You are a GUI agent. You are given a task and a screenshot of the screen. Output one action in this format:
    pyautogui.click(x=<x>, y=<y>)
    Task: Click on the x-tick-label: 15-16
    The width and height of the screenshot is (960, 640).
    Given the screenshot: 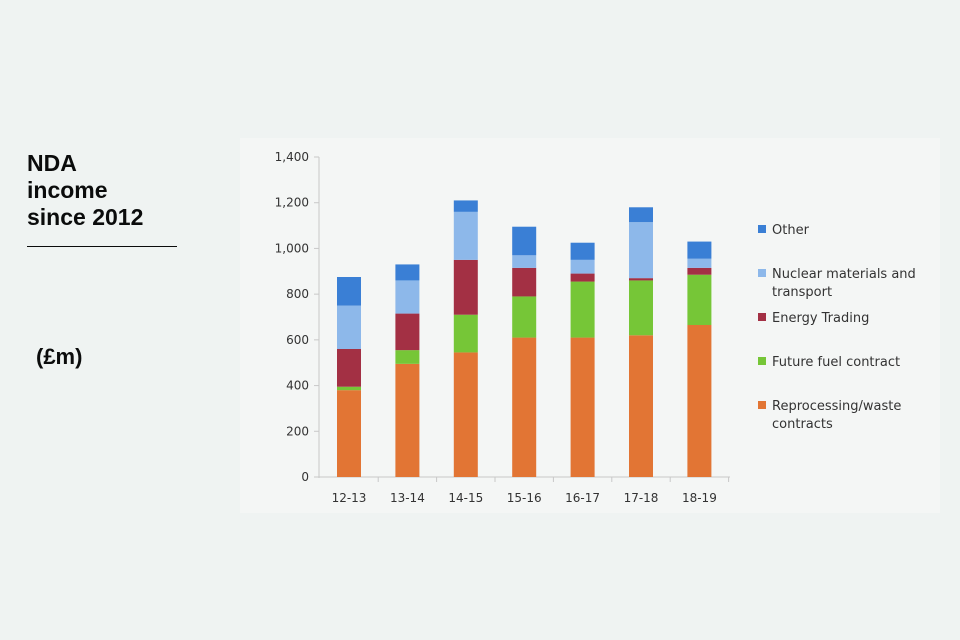 What is the action you would take?
    pyautogui.click(x=524, y=498)
    